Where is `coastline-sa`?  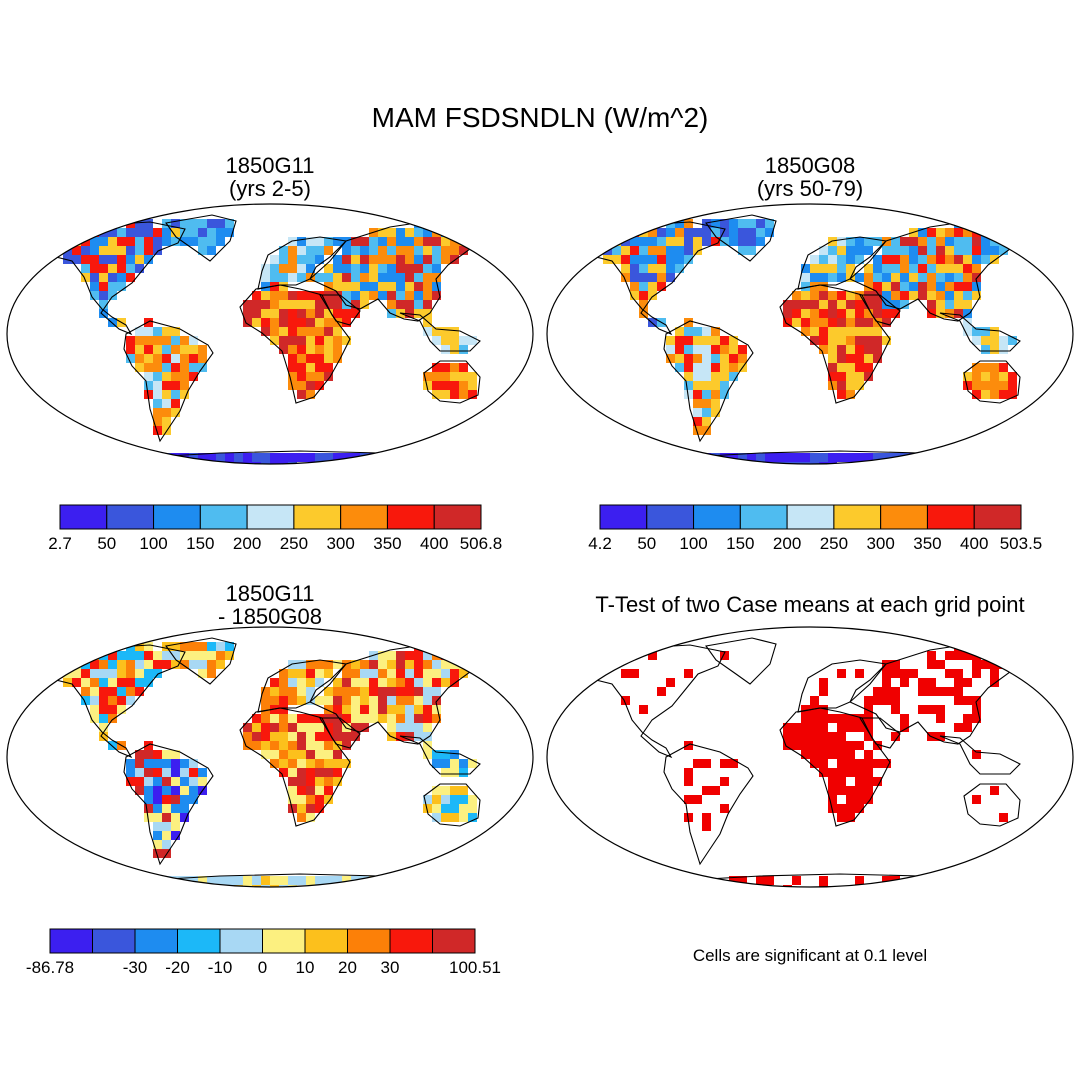 coastline-sa is located at coordinates (708, 381).